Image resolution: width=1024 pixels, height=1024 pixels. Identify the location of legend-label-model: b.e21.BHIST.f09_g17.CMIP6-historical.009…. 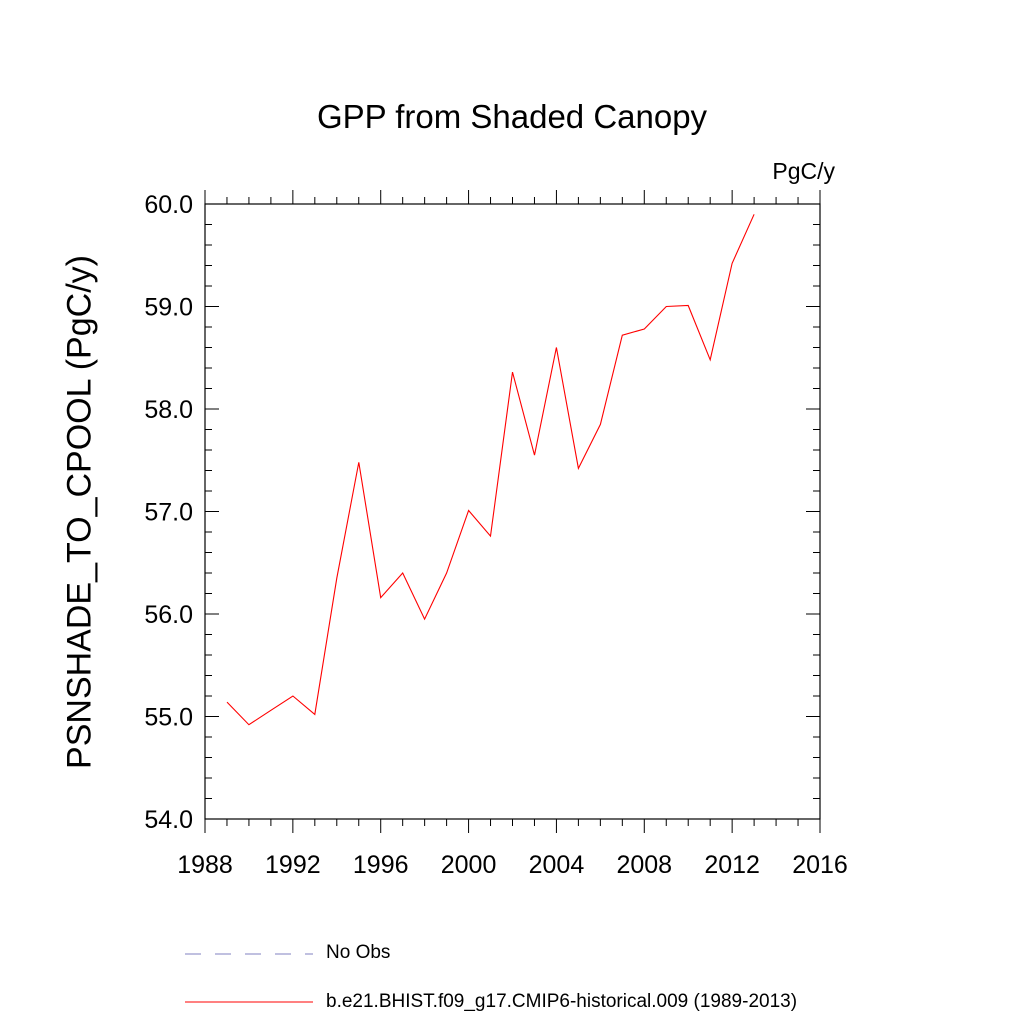
(562, 1001).